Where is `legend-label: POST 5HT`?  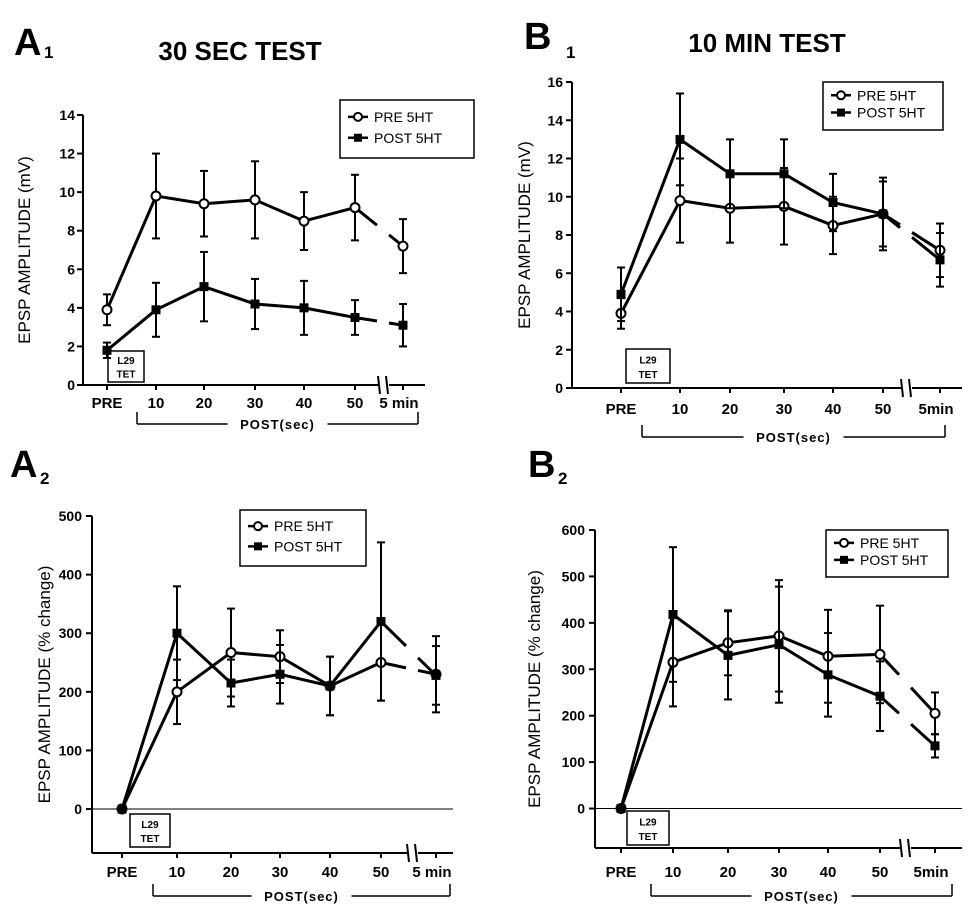
legend-label: POST 5HT is located at coordinates (891, 113).